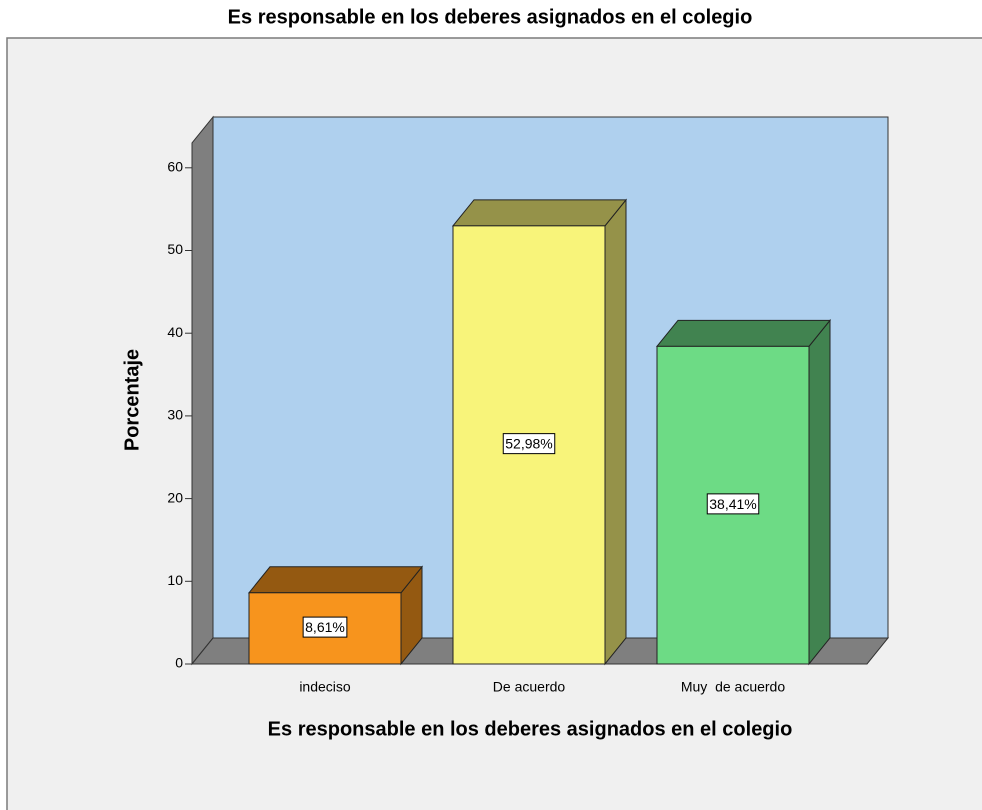  What do you see at coordinates (175, 415) in the screenshot?
I see `y-tick-label: 30` at bounding box center [175, 415].